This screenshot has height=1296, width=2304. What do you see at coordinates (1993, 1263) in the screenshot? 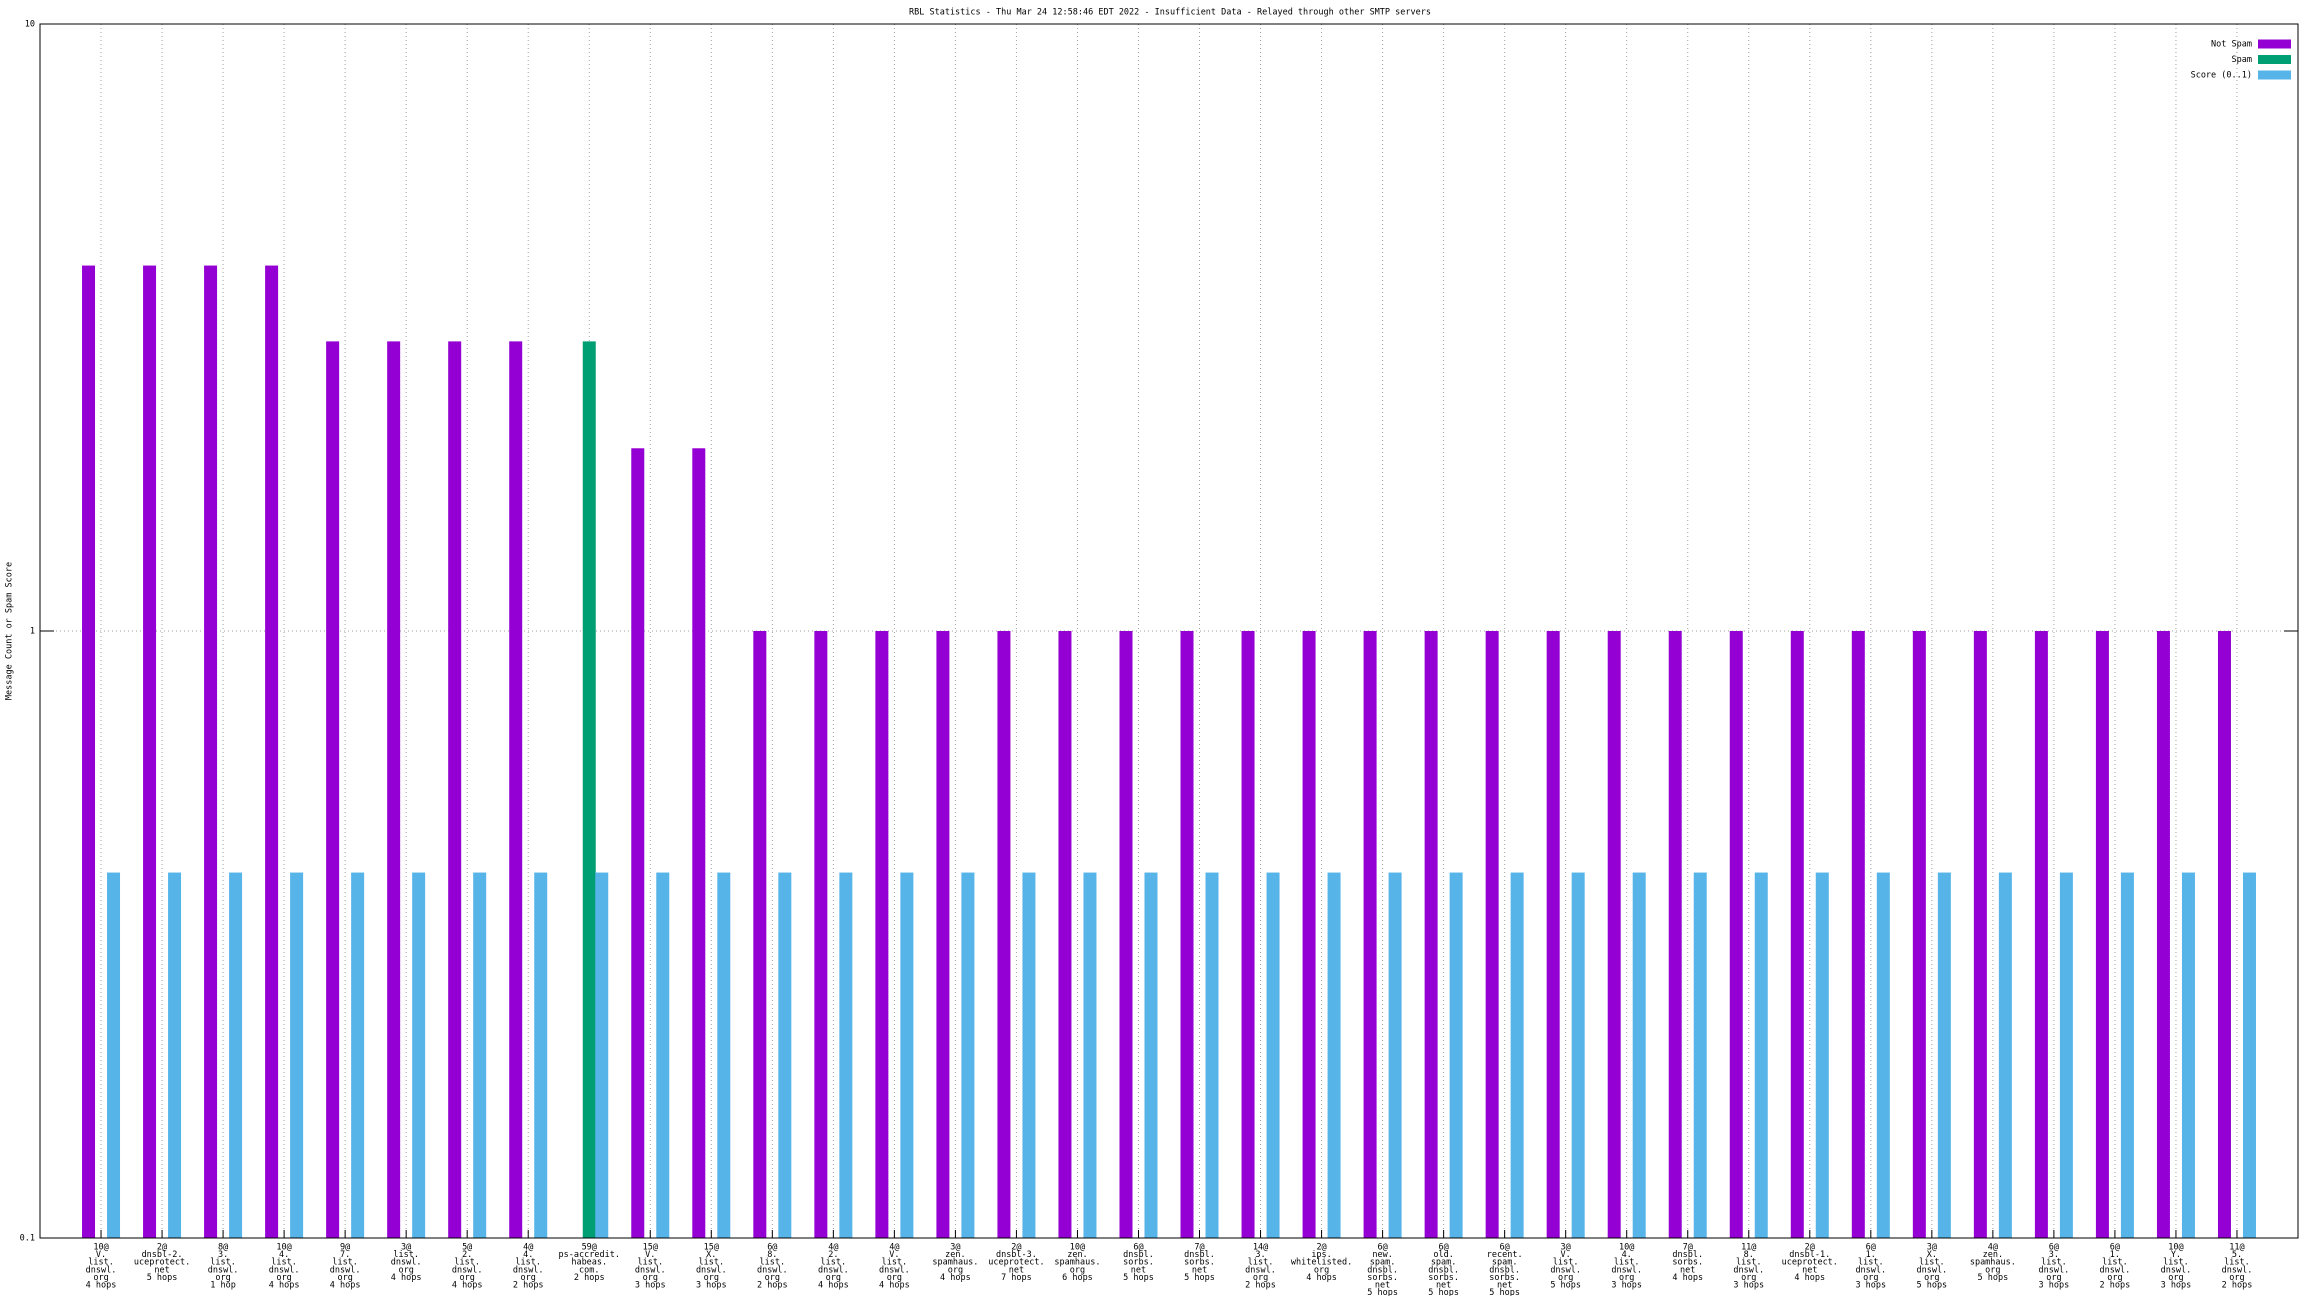
I see `x-tick-label: spamhaus.` at bounding box center [1993, 1263].